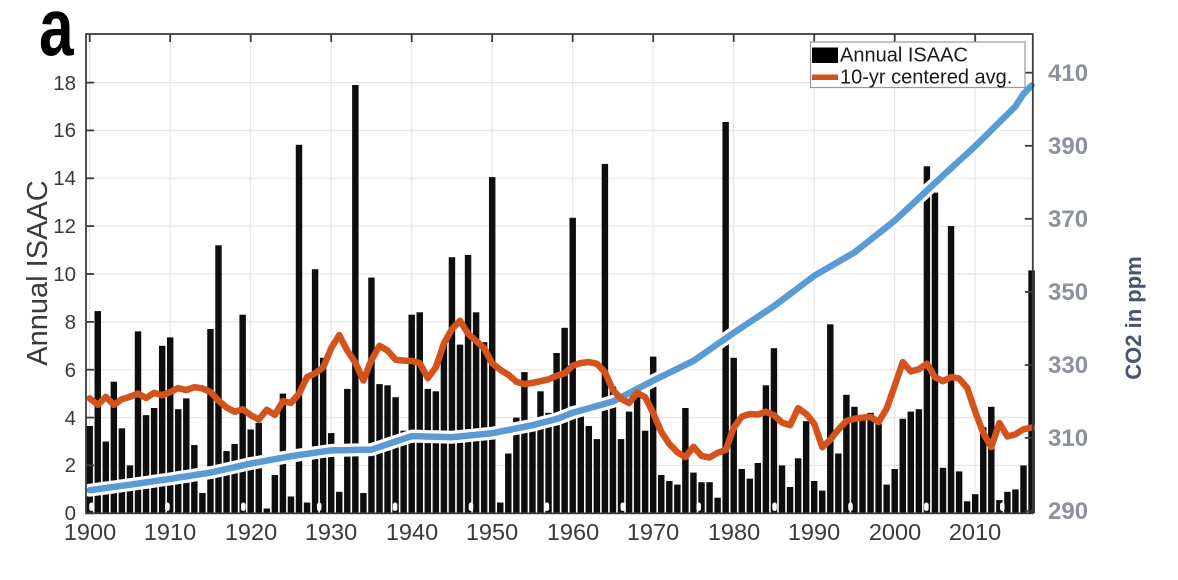  What do you see at coordinates (170, 532) in the screenshot?
I see `svg-text: 1910` at bounding box center [170, 532].